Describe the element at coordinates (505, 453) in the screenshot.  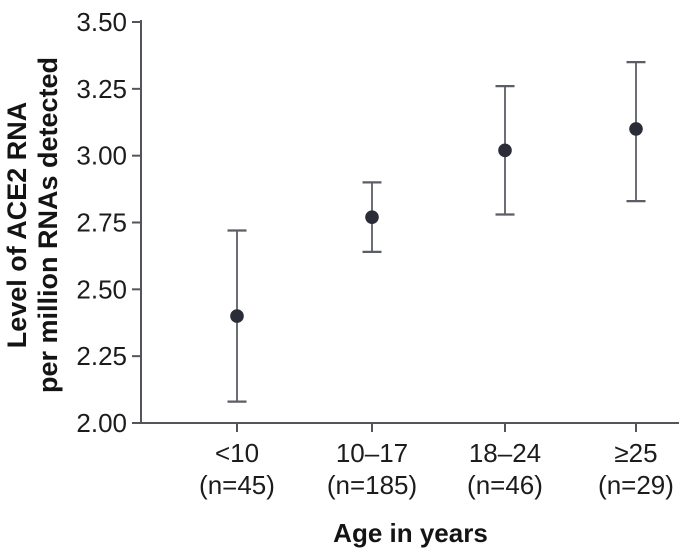
I see `x-category-label: 18–24` at that location.